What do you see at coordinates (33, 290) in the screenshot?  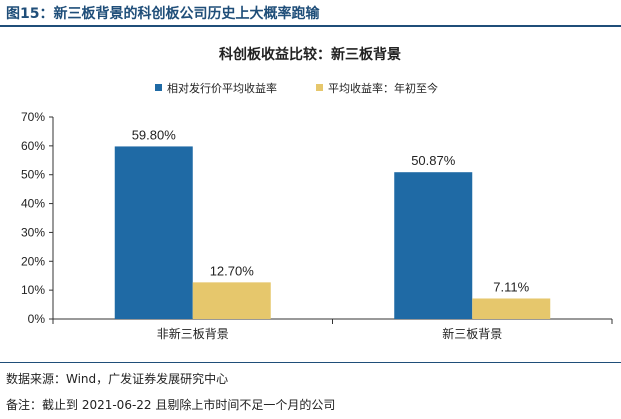 I see `y-tick-label: 10%` at bounding box center [33, 290].